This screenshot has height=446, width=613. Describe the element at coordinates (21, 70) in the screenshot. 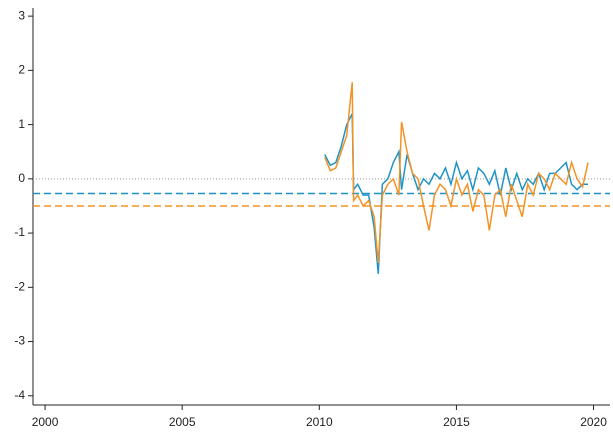

I see `y-tick-label: 2` at that location.